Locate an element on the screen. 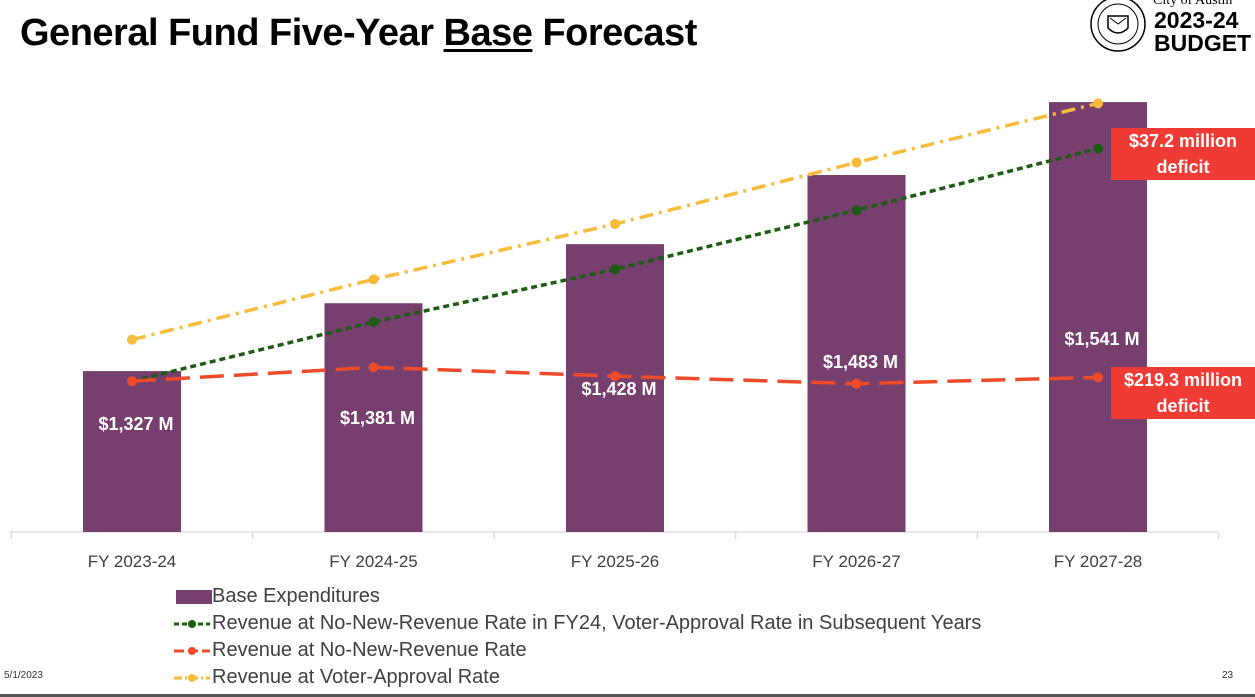 The image size is (1255, 697). x-tick-label: FY 2024-25 is located at coordinates (373, 561).